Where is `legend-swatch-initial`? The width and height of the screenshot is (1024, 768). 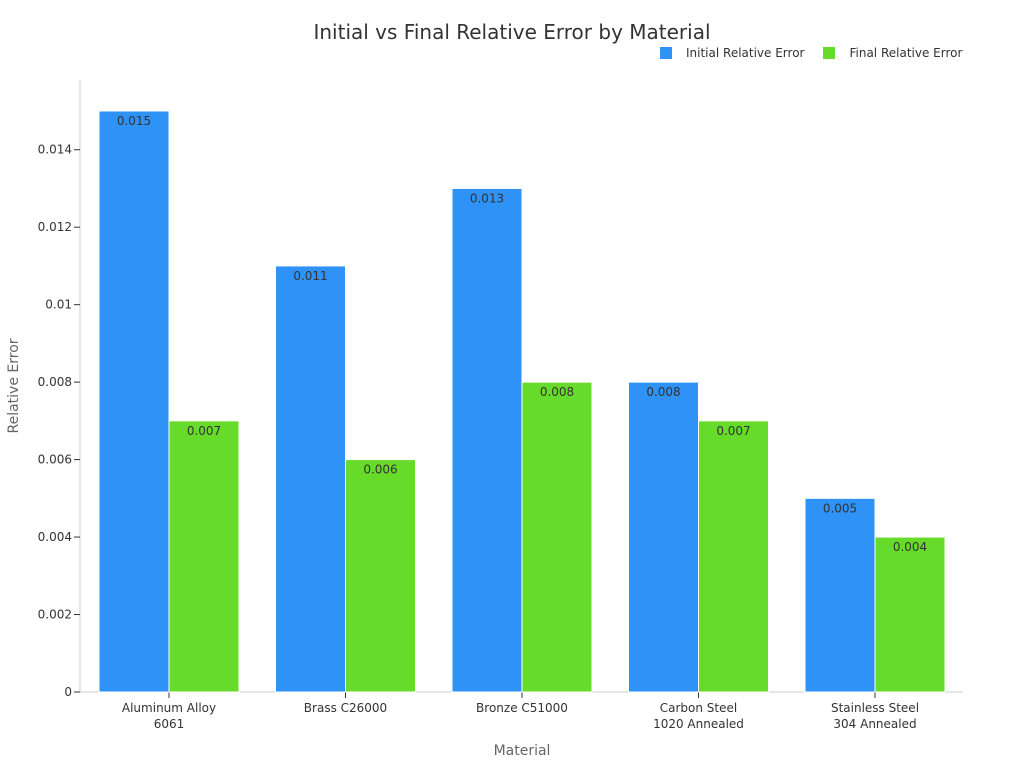
legend-swatch-initial is located at coordinates (666, 53).